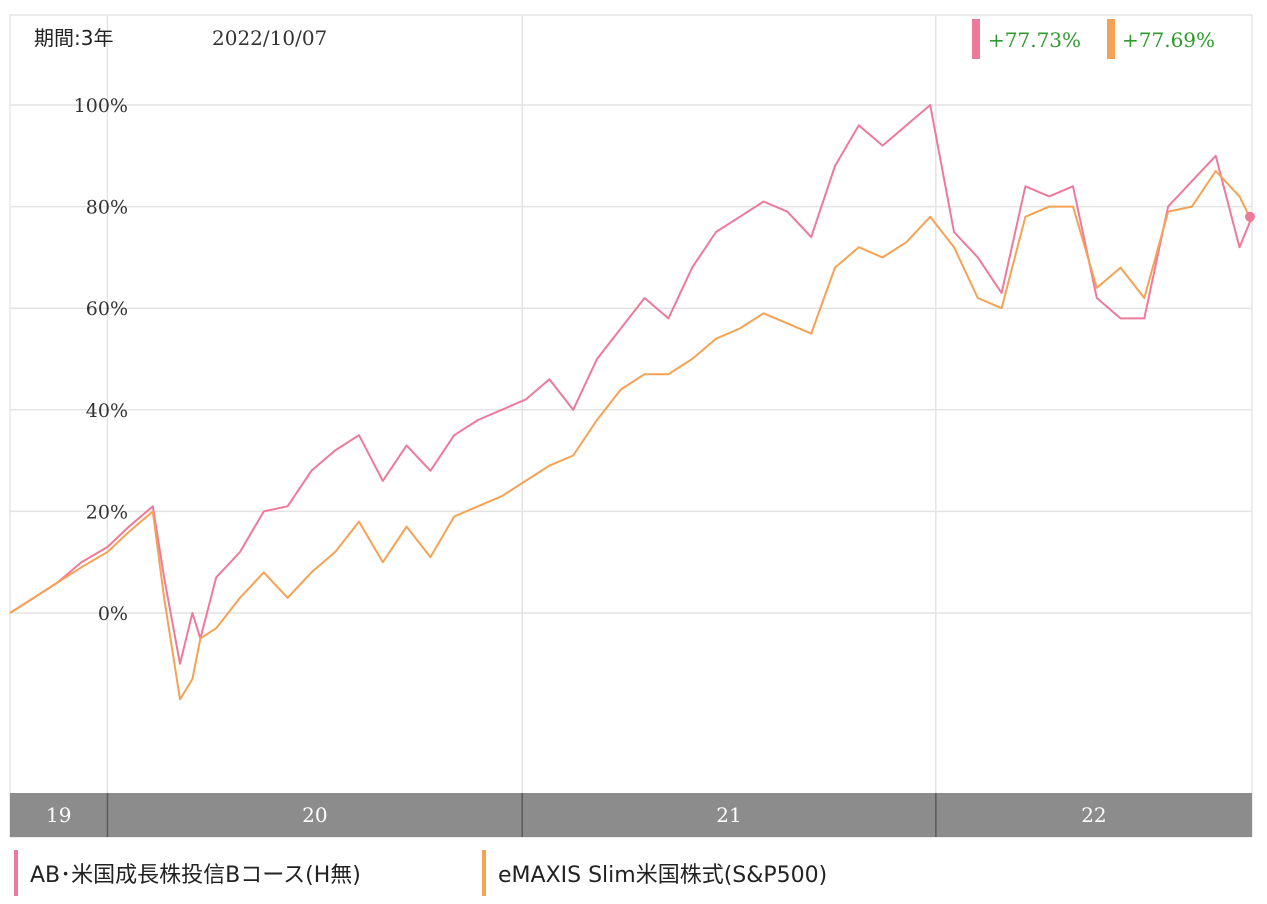  I want to click on x-tick-label-21: 21, so click(728, 815).